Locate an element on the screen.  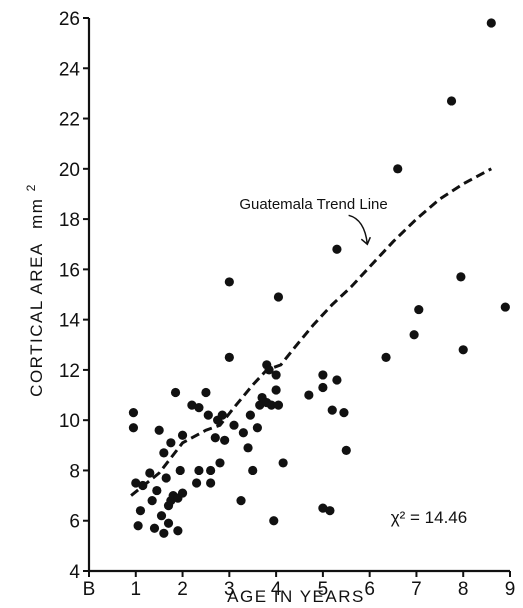
x-tick-label: 9 is located at coordinates (510, 589).